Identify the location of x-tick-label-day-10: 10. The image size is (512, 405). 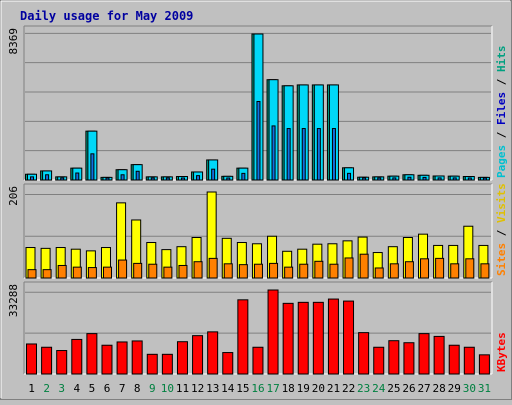
(167, 388).